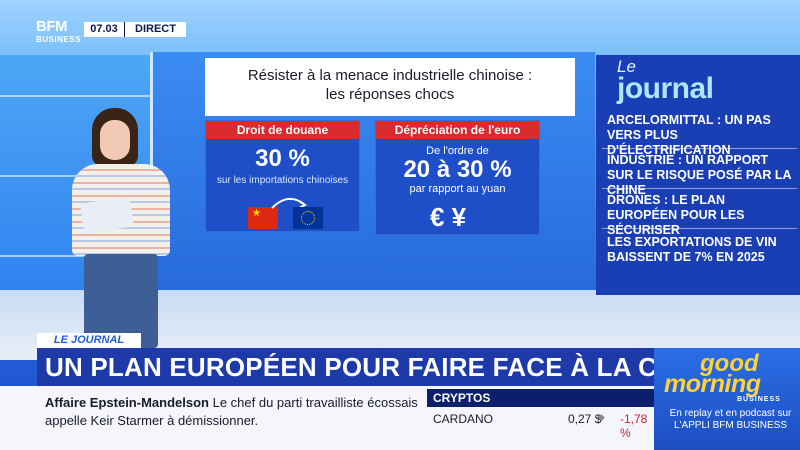  I want to click on presenter-jeans, so click(121, 301).